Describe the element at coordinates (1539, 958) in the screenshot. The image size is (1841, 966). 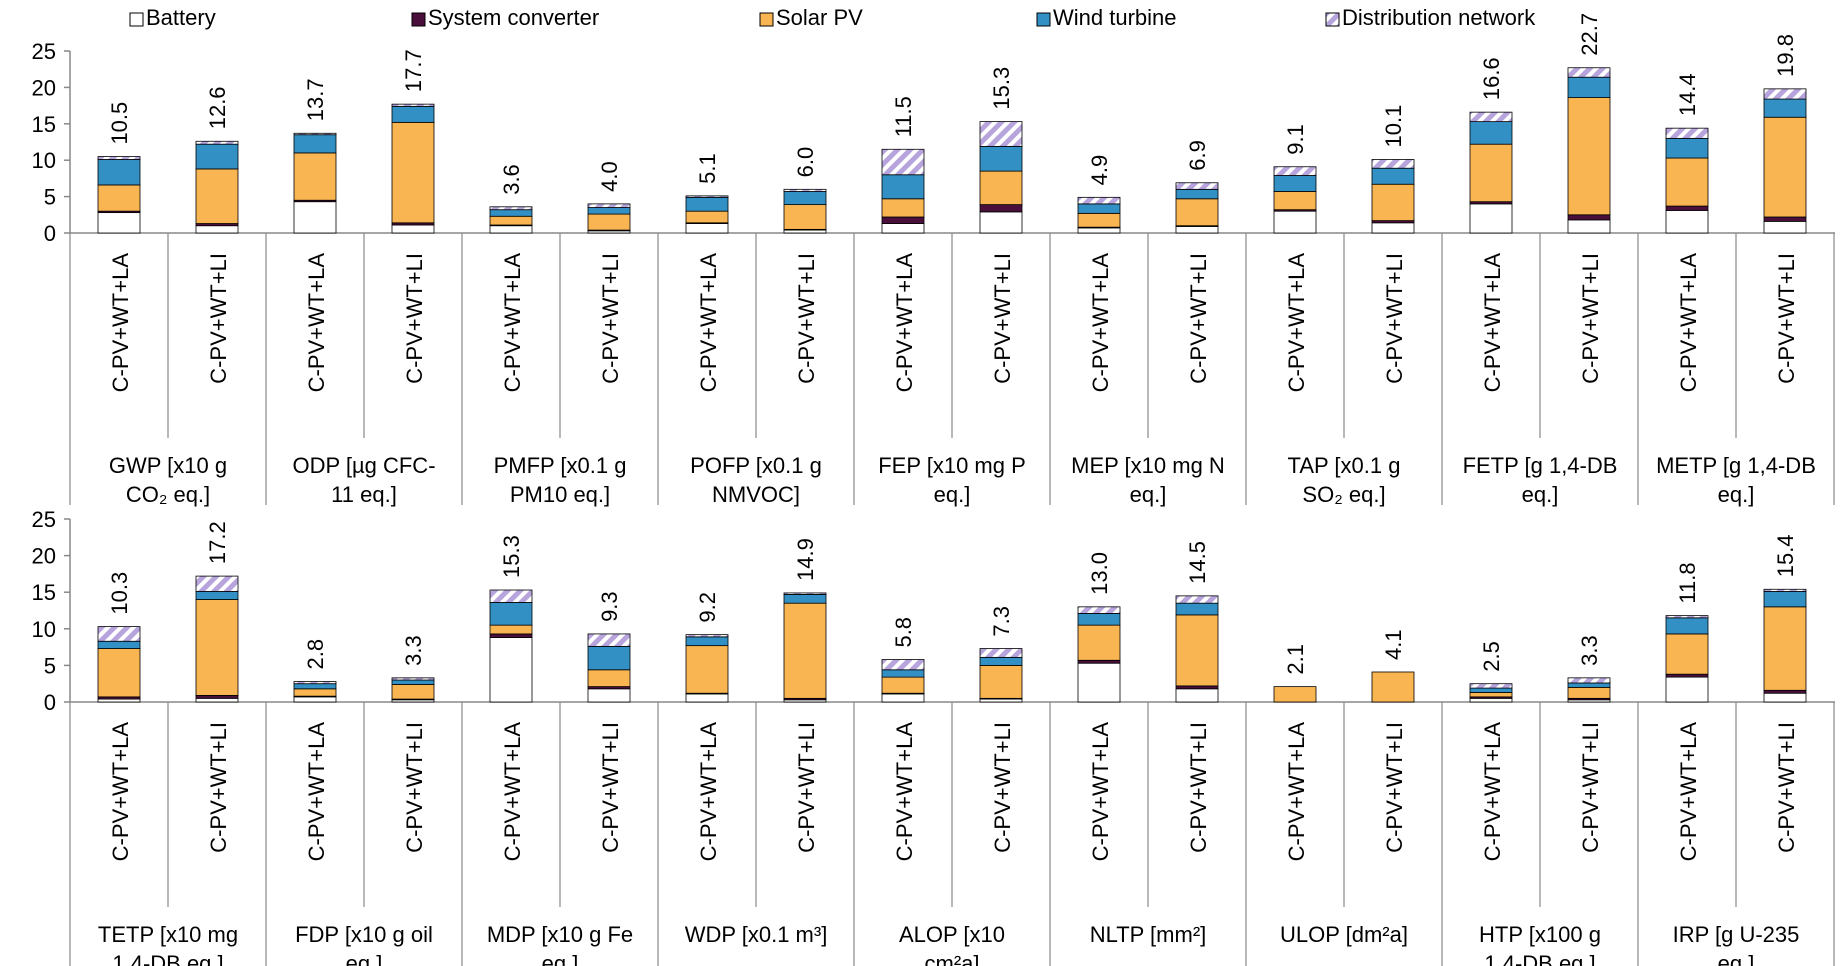
I see `category-label: 1,4-DB eq.]` at that location.